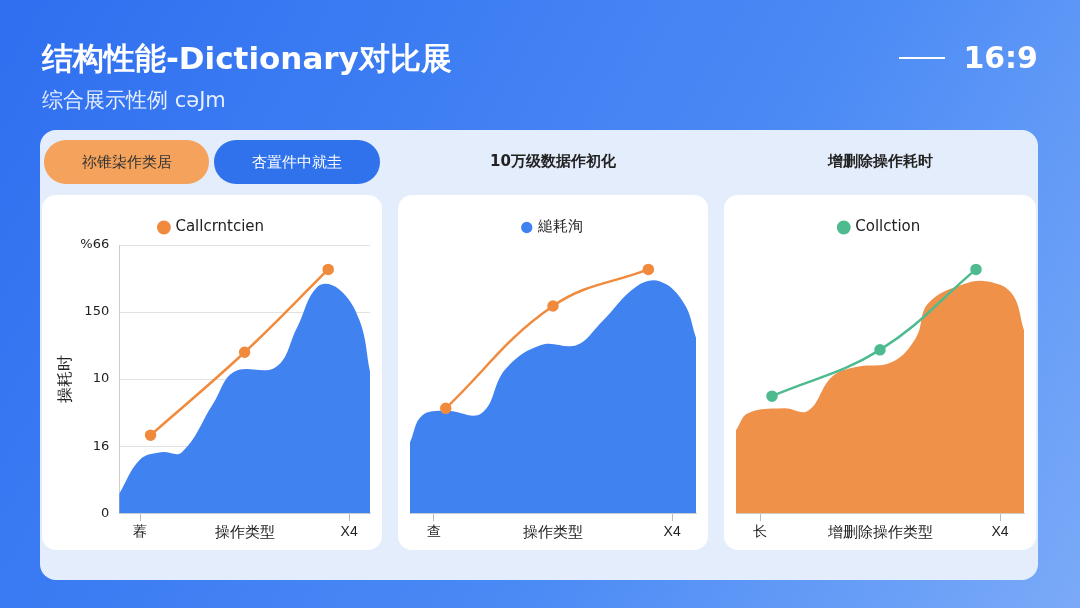 This screenshot has height=608, width=1080. I want to click on text: 综合展示性例 cəJm, so click(134, 100).